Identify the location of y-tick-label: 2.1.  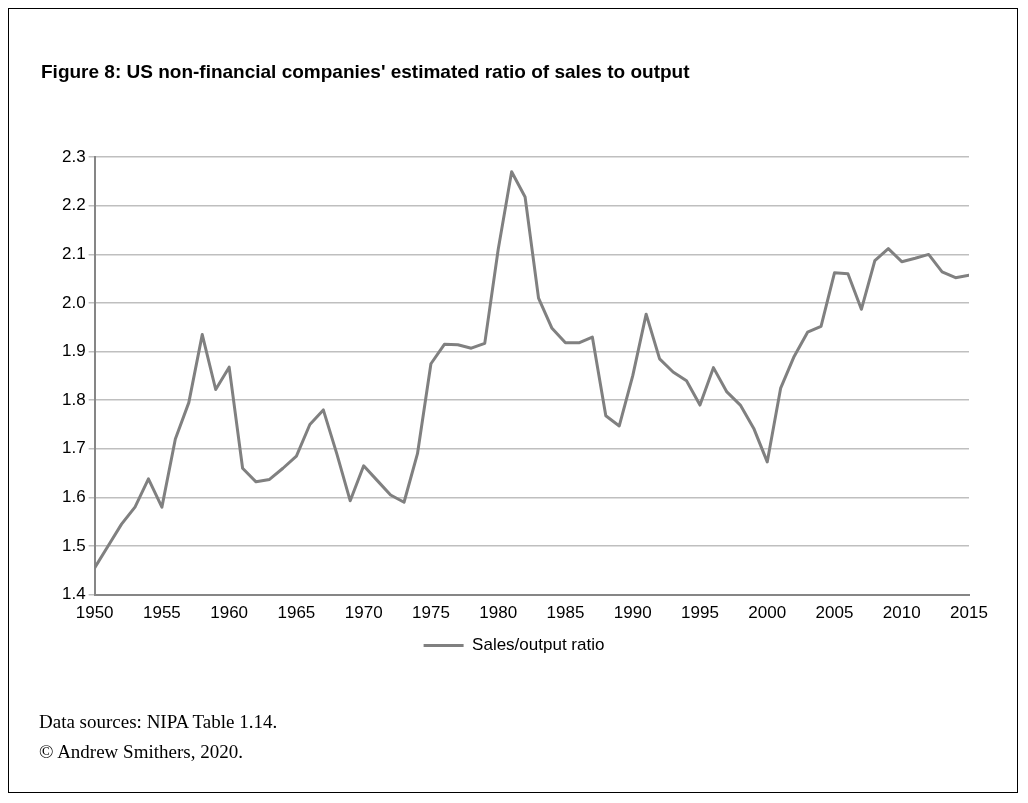
(73, 254).